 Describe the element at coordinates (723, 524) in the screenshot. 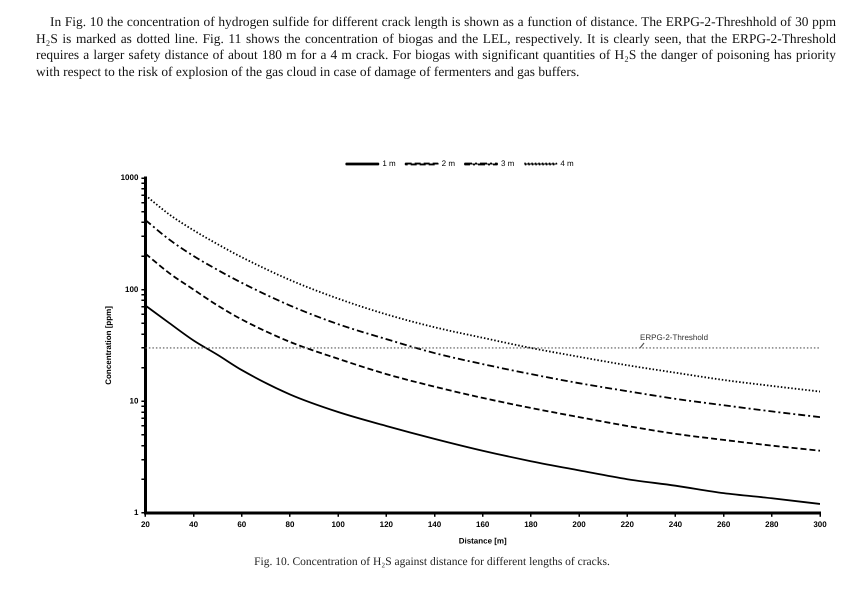

I see `x-tick-label: 260` at that location.